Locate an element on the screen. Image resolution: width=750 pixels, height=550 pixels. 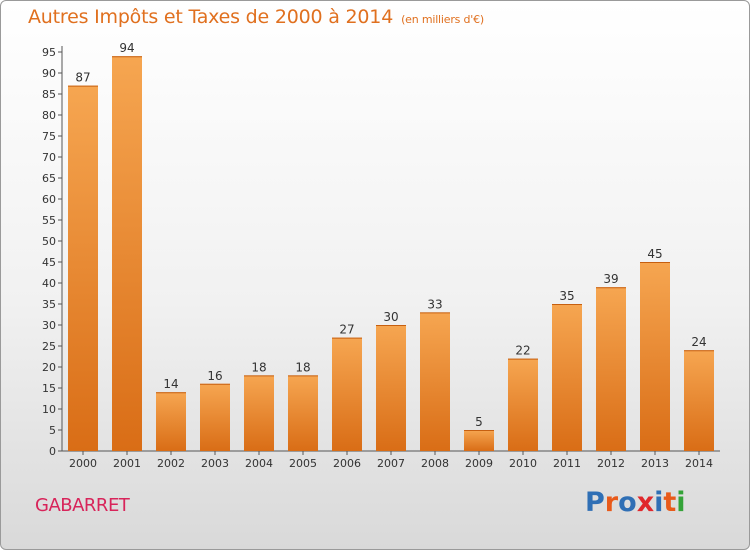
x-tick-label: 2011 is located at coordinates (567, 463).